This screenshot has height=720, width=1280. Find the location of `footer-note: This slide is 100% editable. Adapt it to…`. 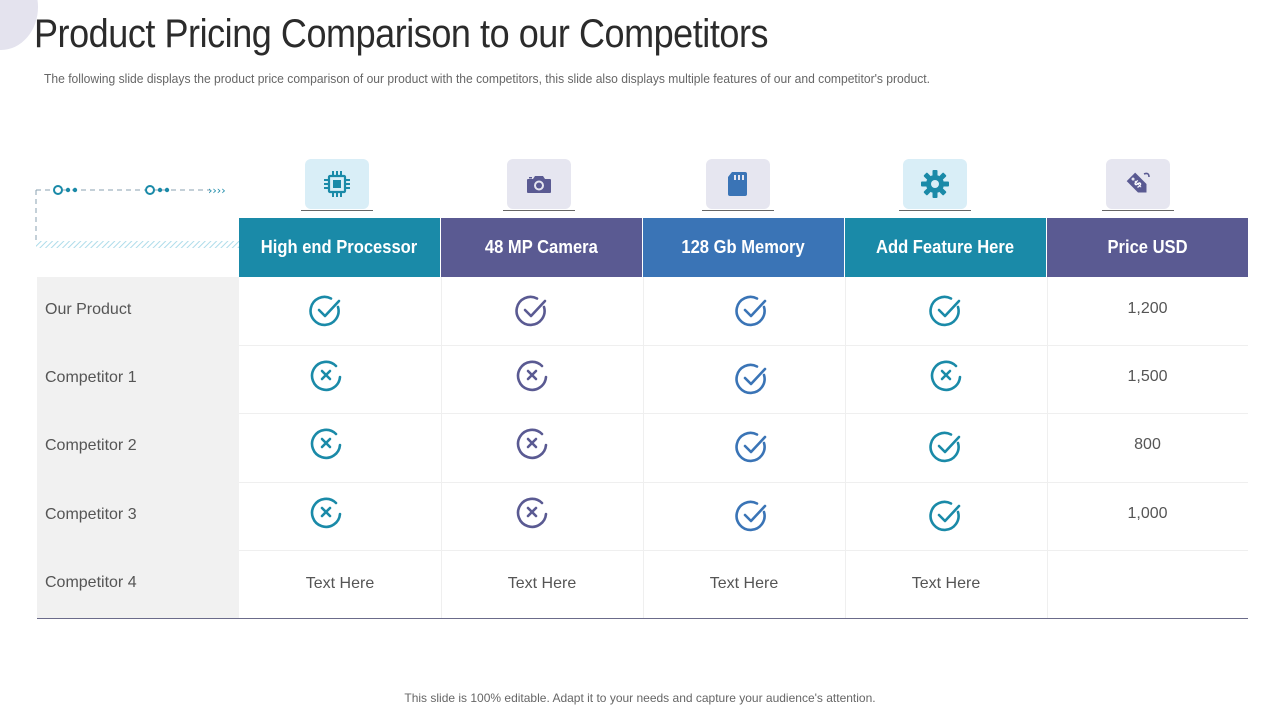

footer-note: This slide is 100% editable. Adapt it to… is located at coordinates (640, 698).